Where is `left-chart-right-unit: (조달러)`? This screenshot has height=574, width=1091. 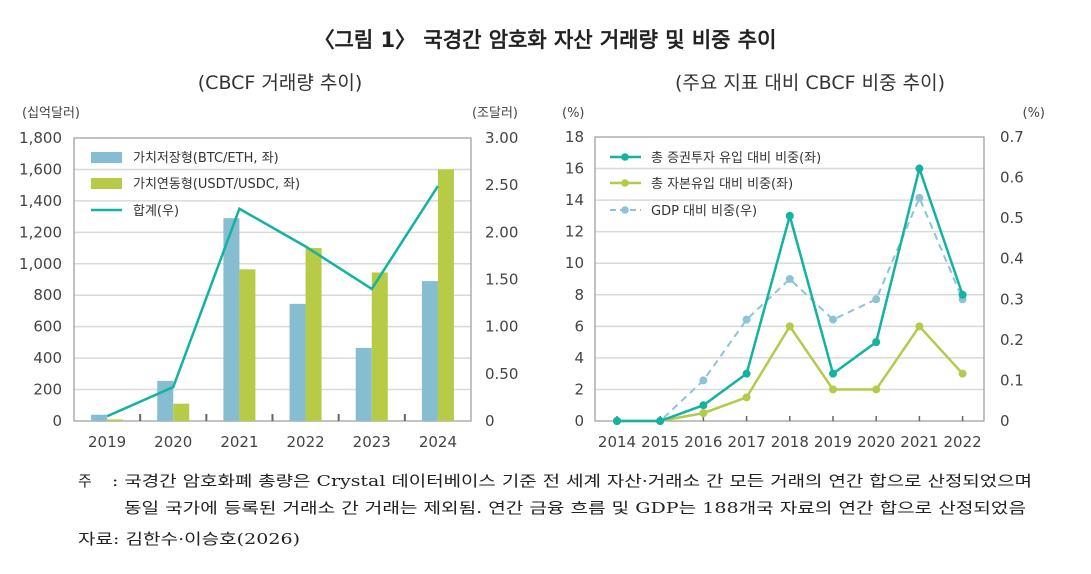
left-chart-right-unit: (조달러) is located at coordinates (495, 113).